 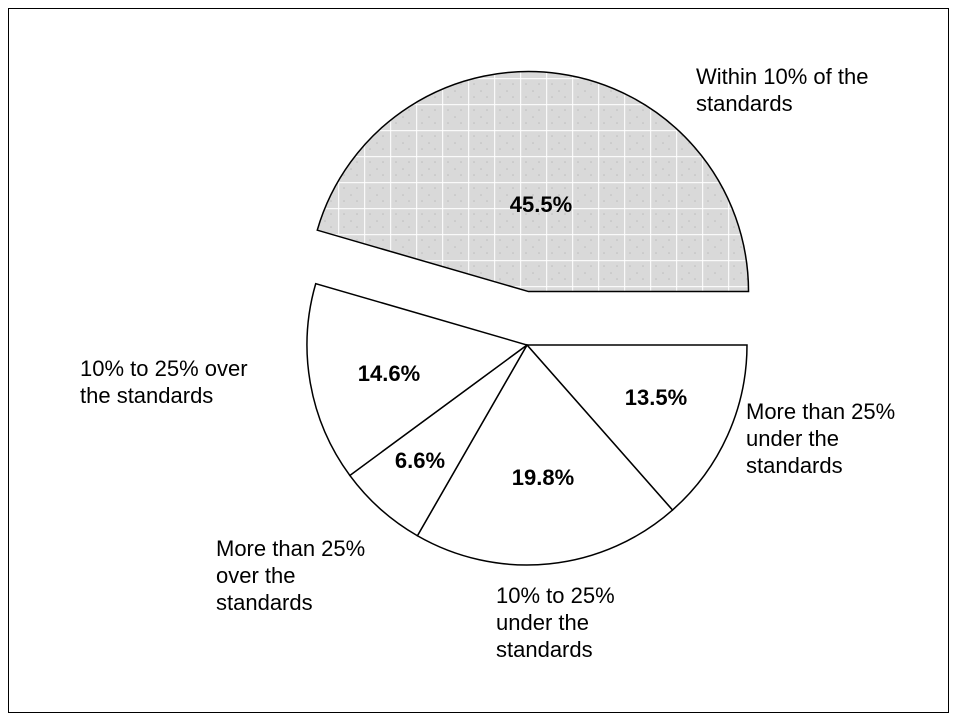 I want to click on slice-category-label: Within 10% of the standards, so click(x=782, y=90).